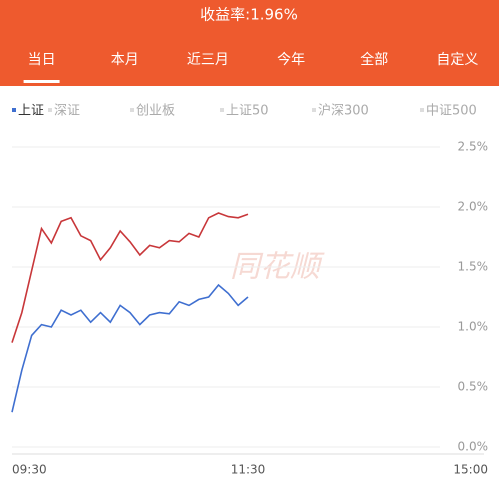 Image resolution: width=499 pixels, height=498 pixels. What do you see at coordinates (29, 470) in the screenshot?
I see `x-tick-label: 09:30` at bounding box center [29, 470].